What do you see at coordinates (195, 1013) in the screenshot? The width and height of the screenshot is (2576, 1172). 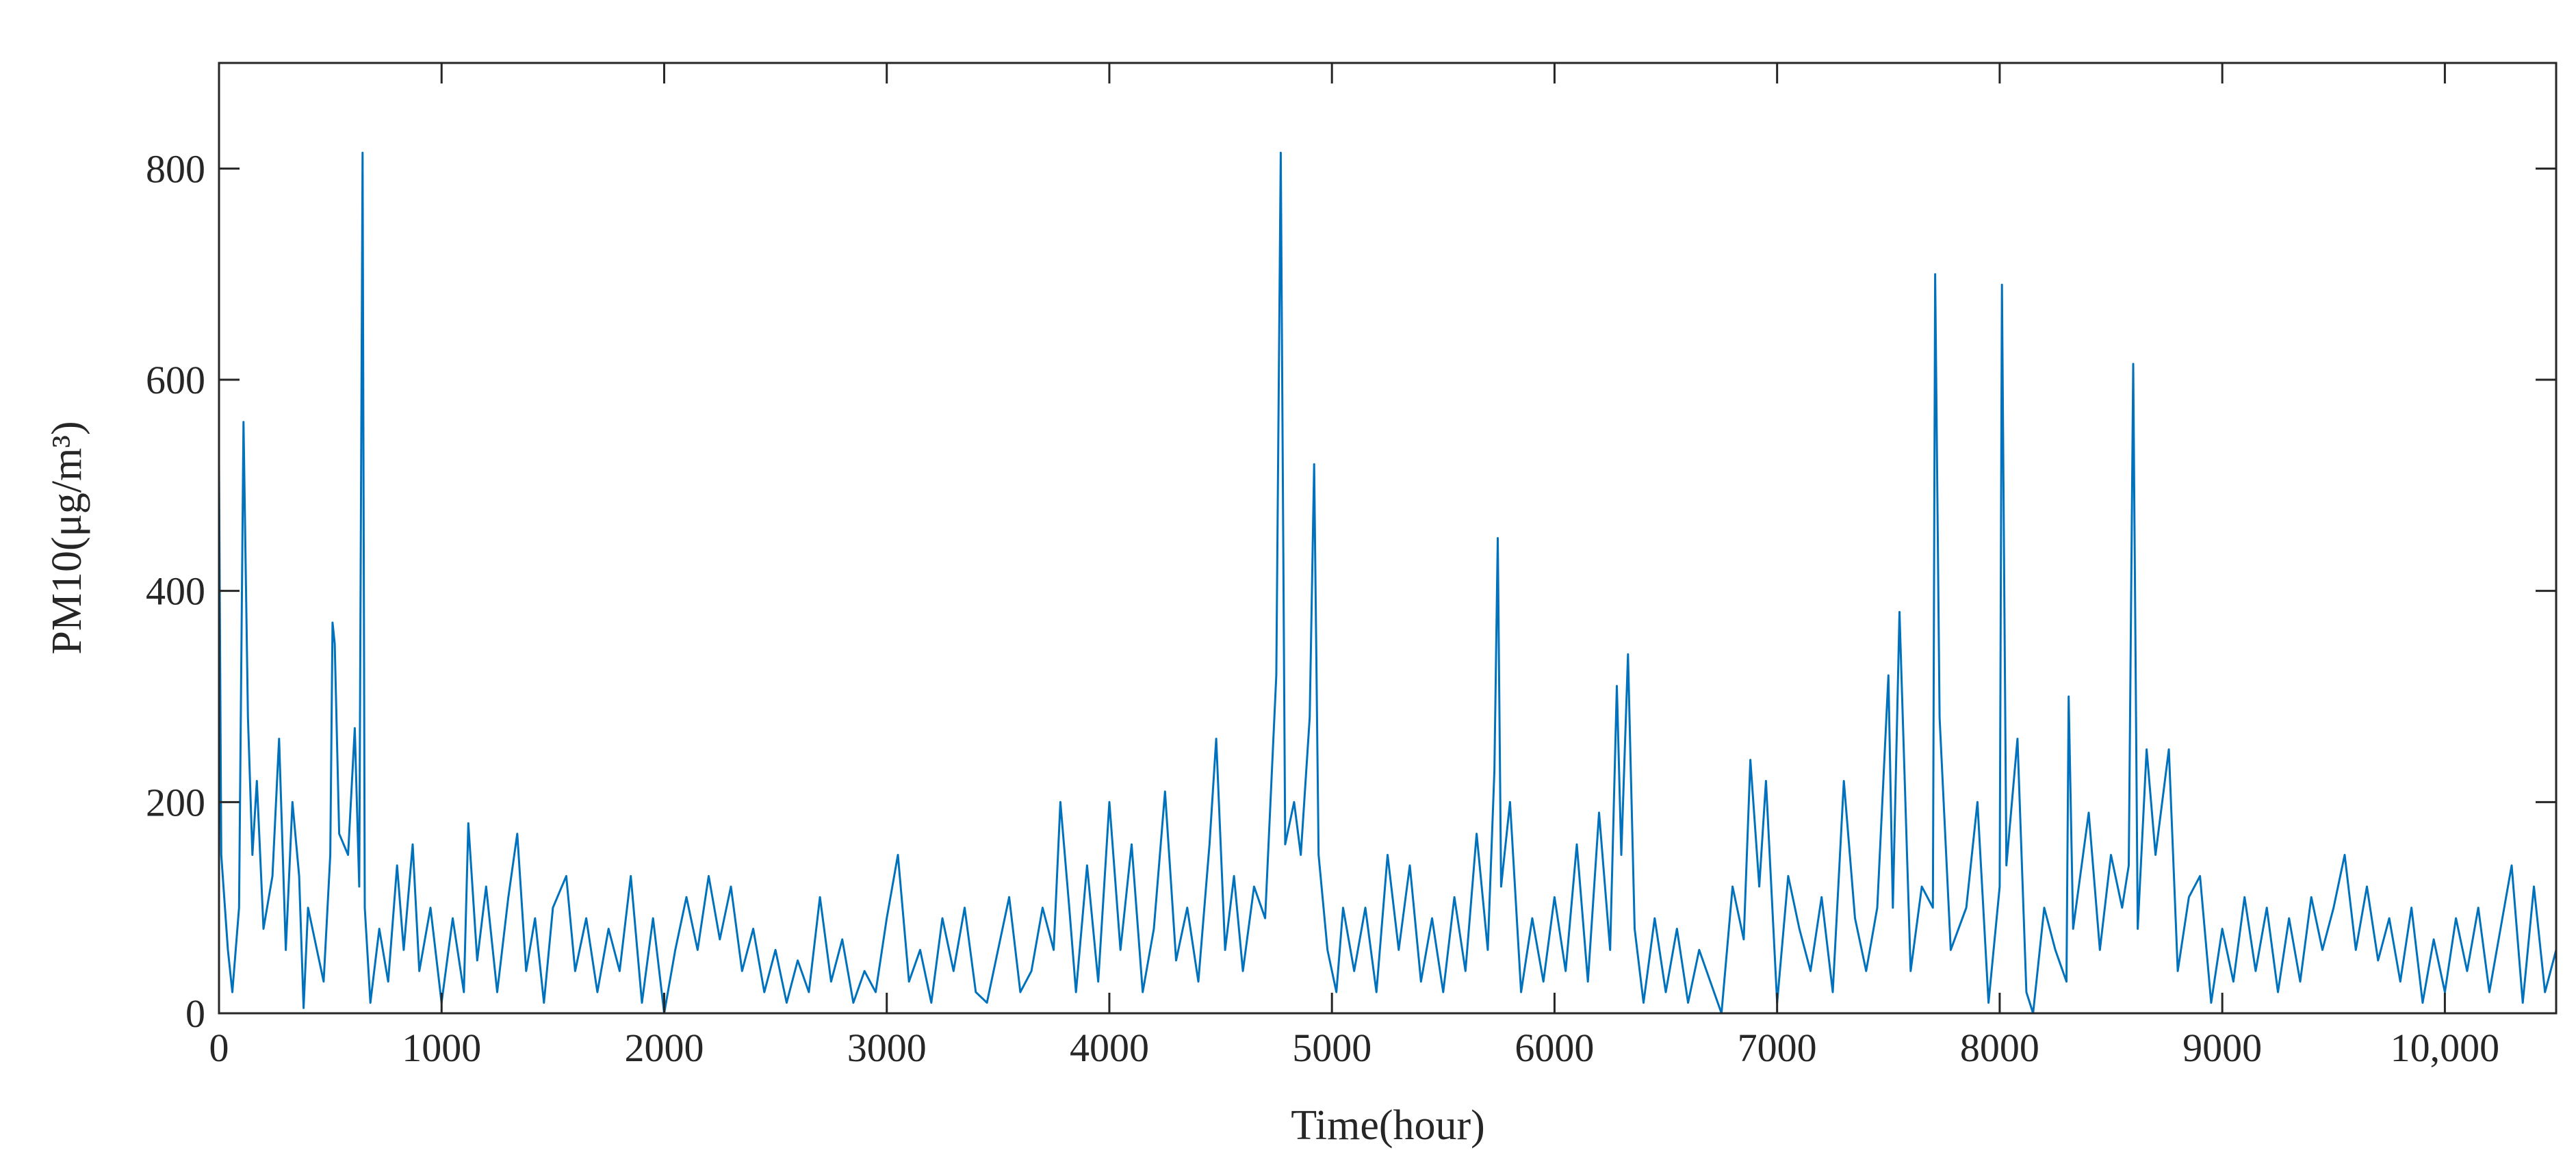 I see `y-tick-label: 0` at bounding box center [195, 1013].